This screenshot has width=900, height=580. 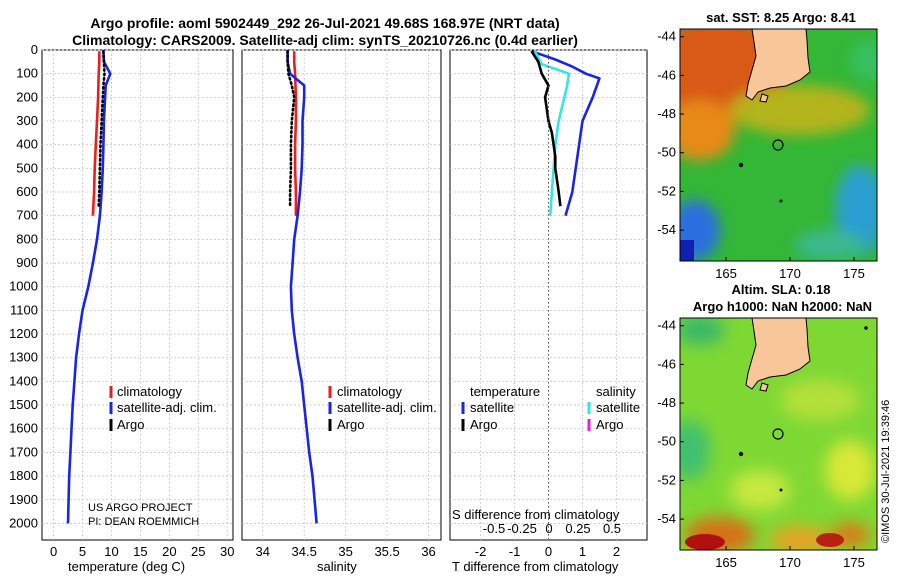 I want to click on s-diff-tick-label: -0.25, so click(x=522, y=528).